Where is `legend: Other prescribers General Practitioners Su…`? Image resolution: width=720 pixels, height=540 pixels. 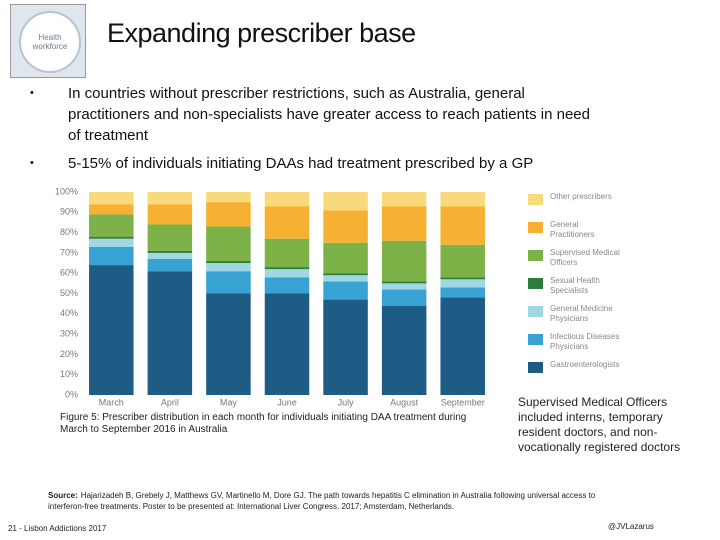 legend: Other prescribers General Practitioners Su… is located at coordinates (583, 290).